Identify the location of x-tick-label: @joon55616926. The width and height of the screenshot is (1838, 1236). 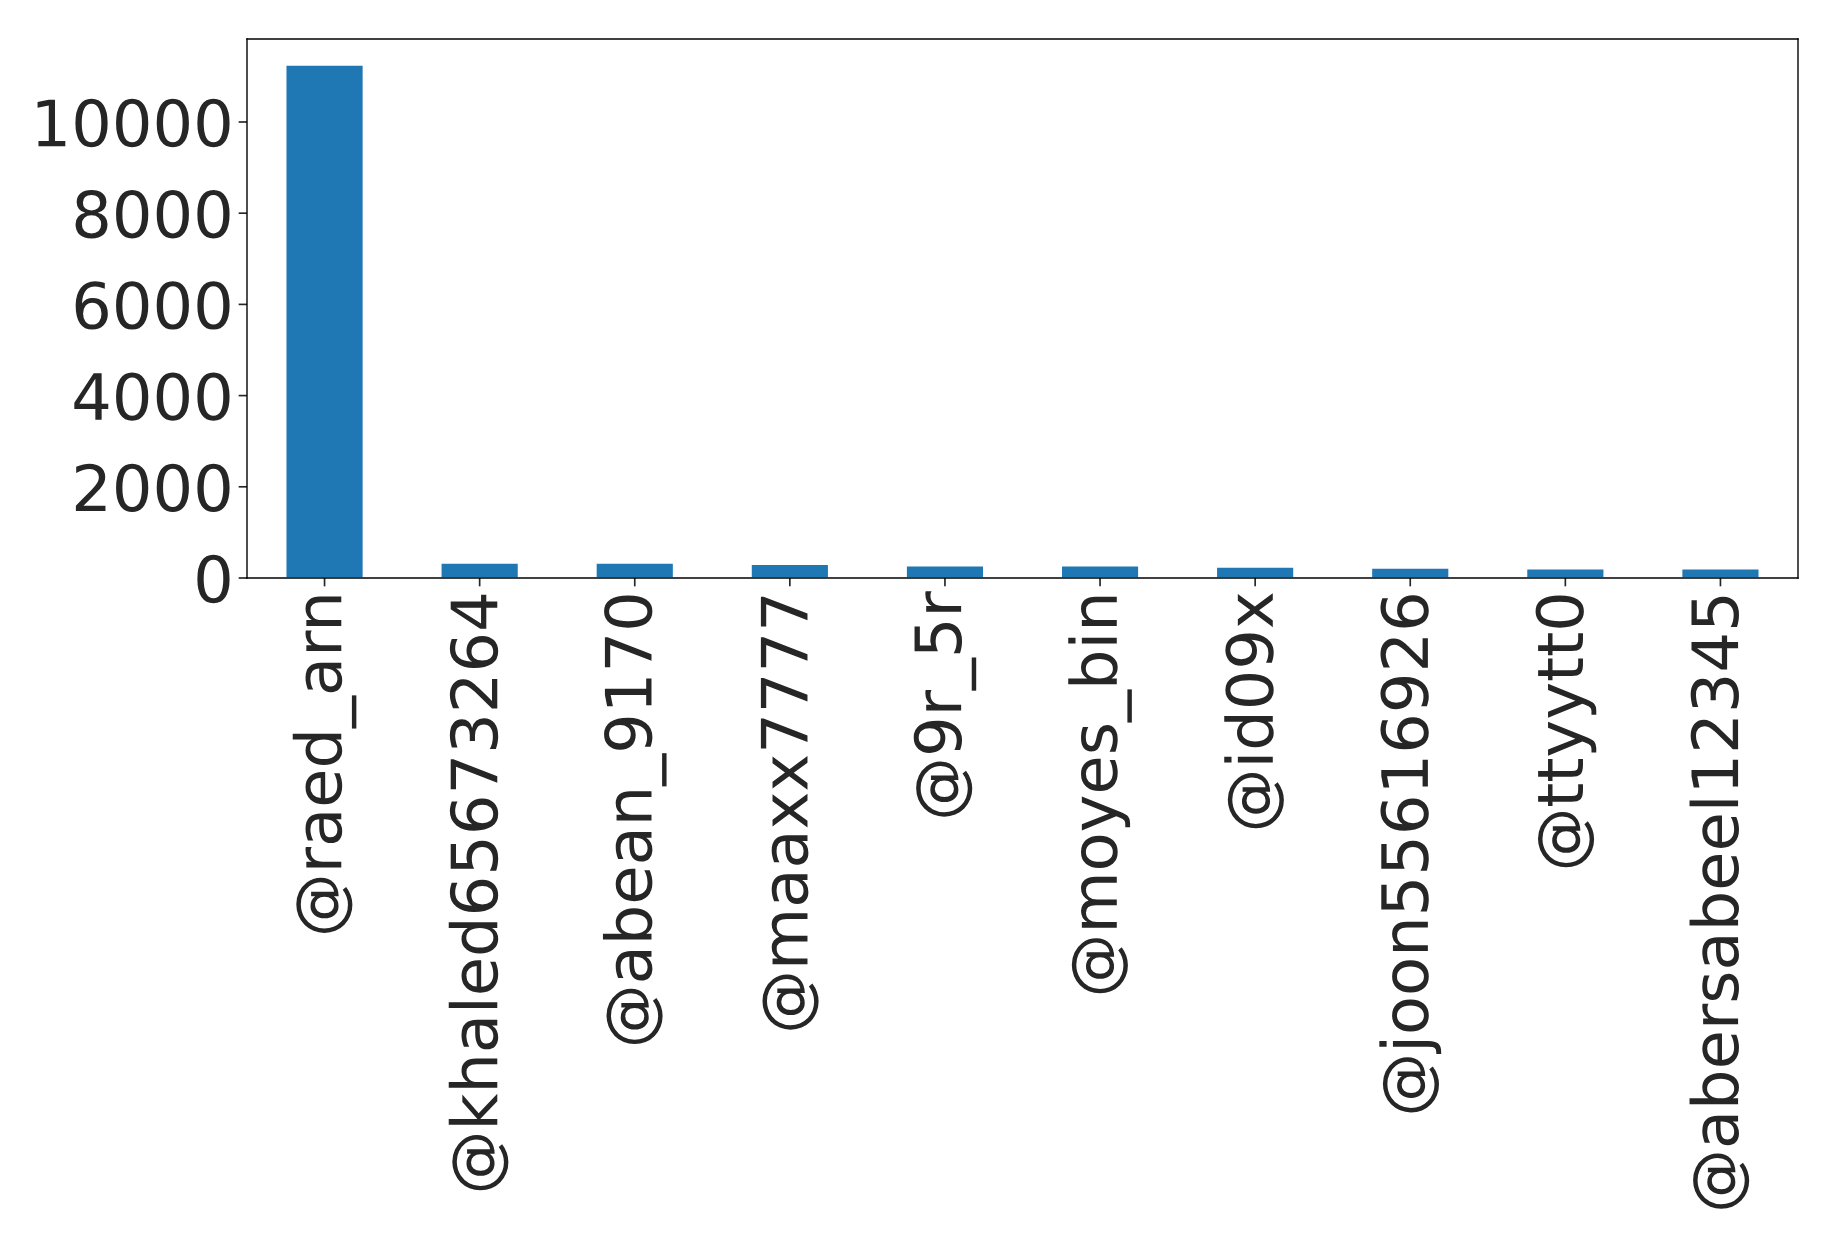
(1410, 854).